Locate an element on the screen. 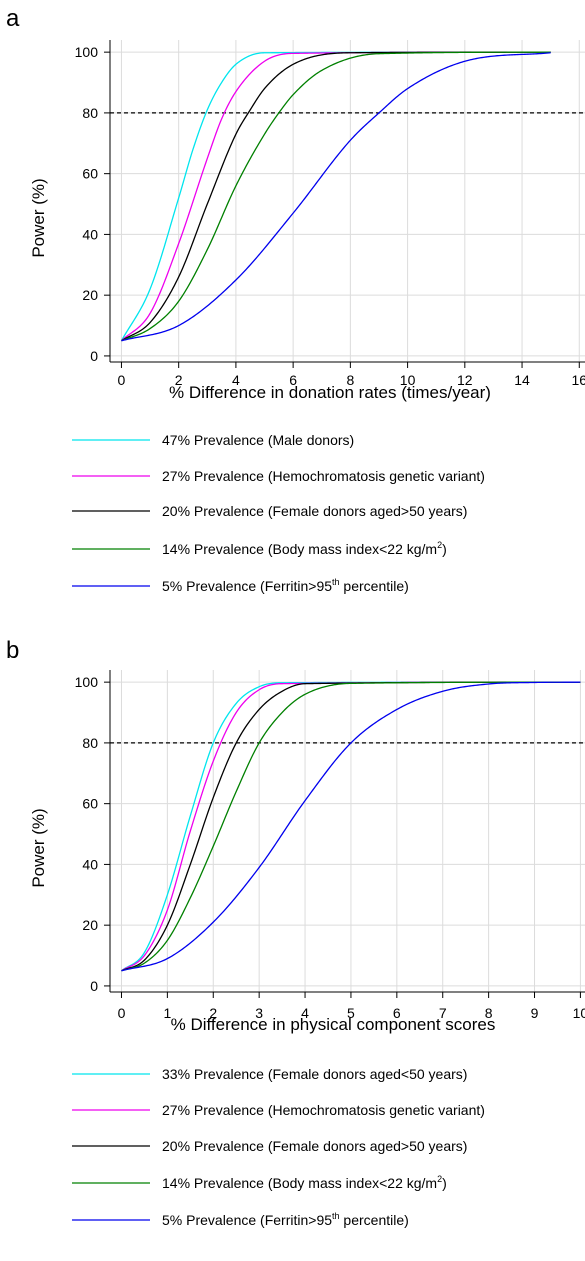  x-tick-label: 9 is located at coordinates (535, 1013).